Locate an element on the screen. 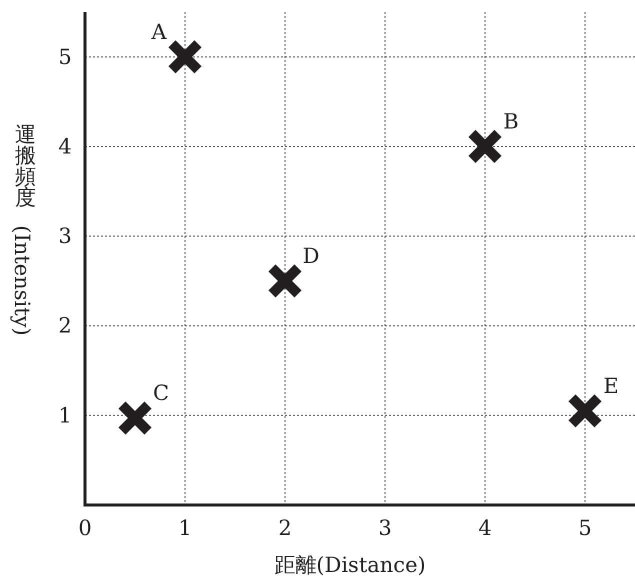  y-tick-label: 4 is located at coordinates (65, 146).